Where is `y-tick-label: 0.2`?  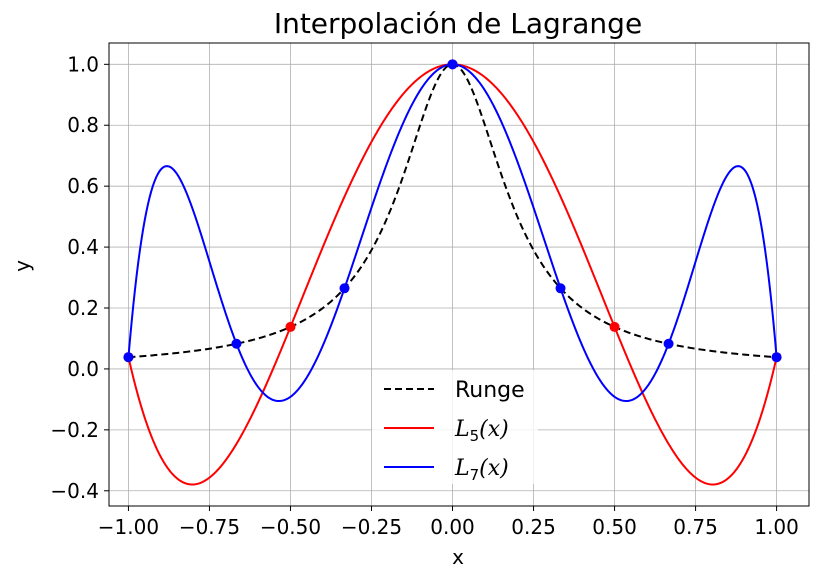
y-tick-label: 0.2 is located at coordinates (83, 308).